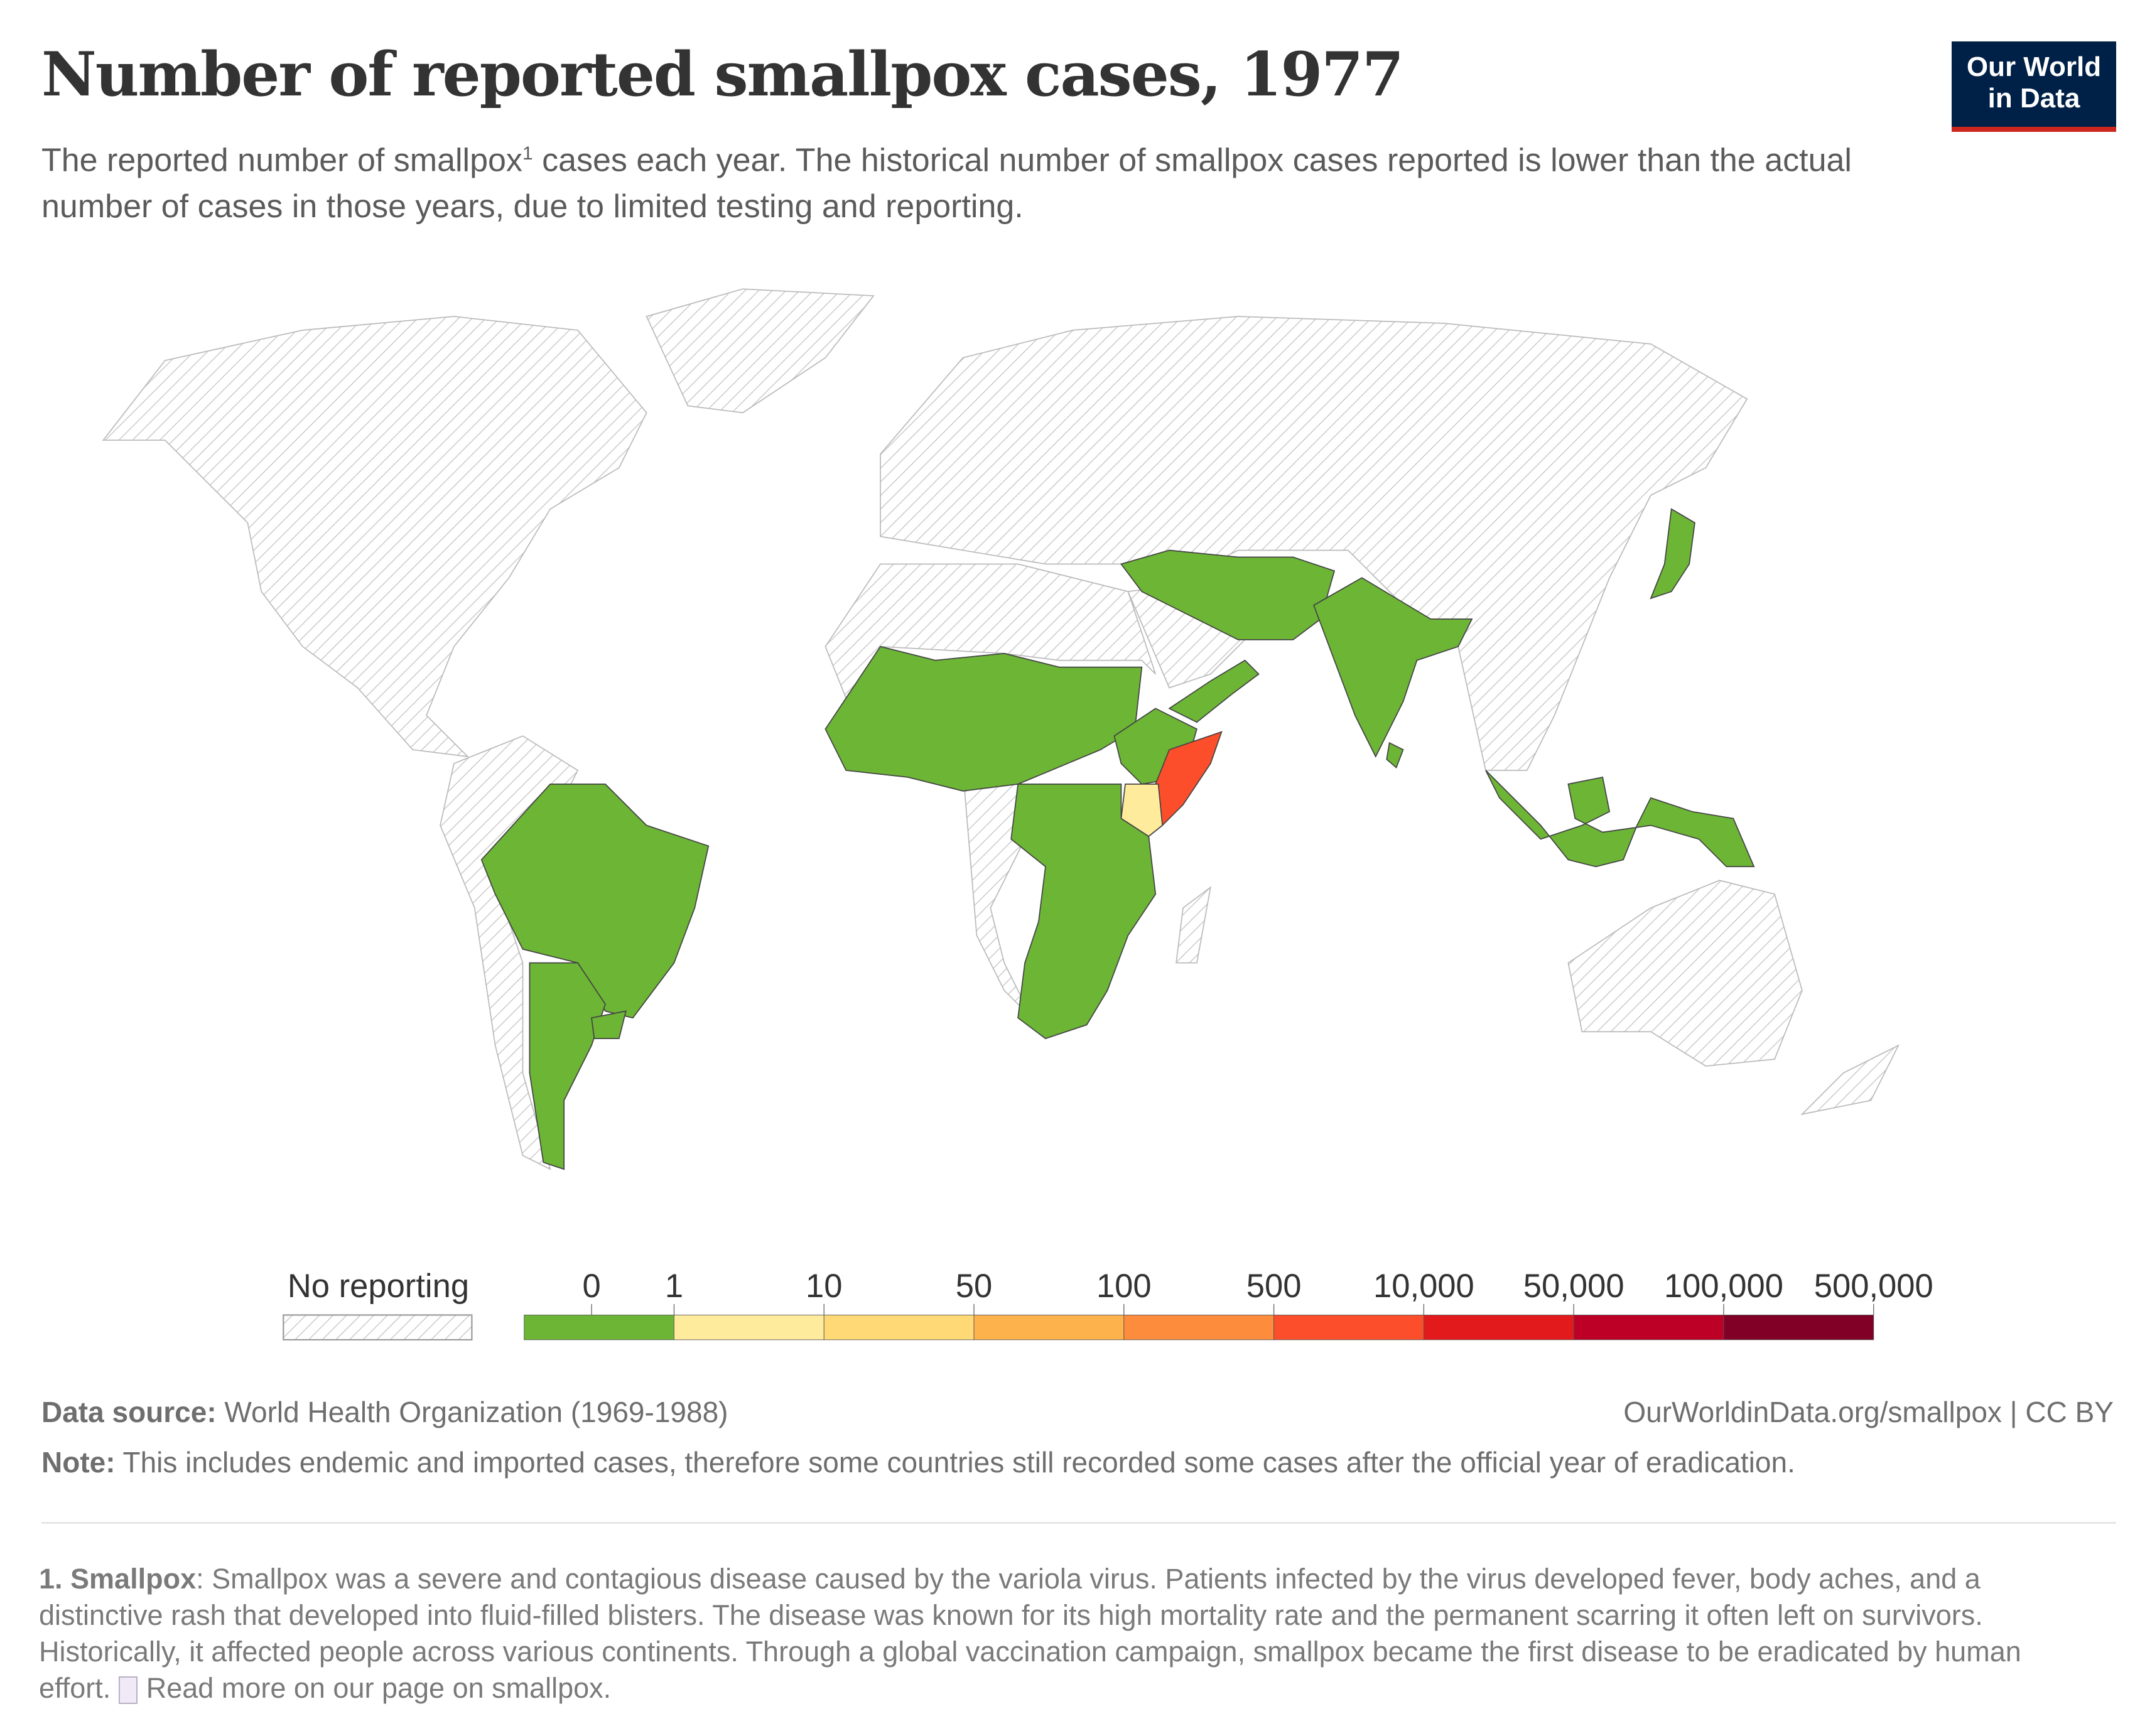 The image size is (2135, 1736). What do you see at coordinates (128, 1690) in the screenshot?
I see `document-icon` at bounding box center [128, 1690].